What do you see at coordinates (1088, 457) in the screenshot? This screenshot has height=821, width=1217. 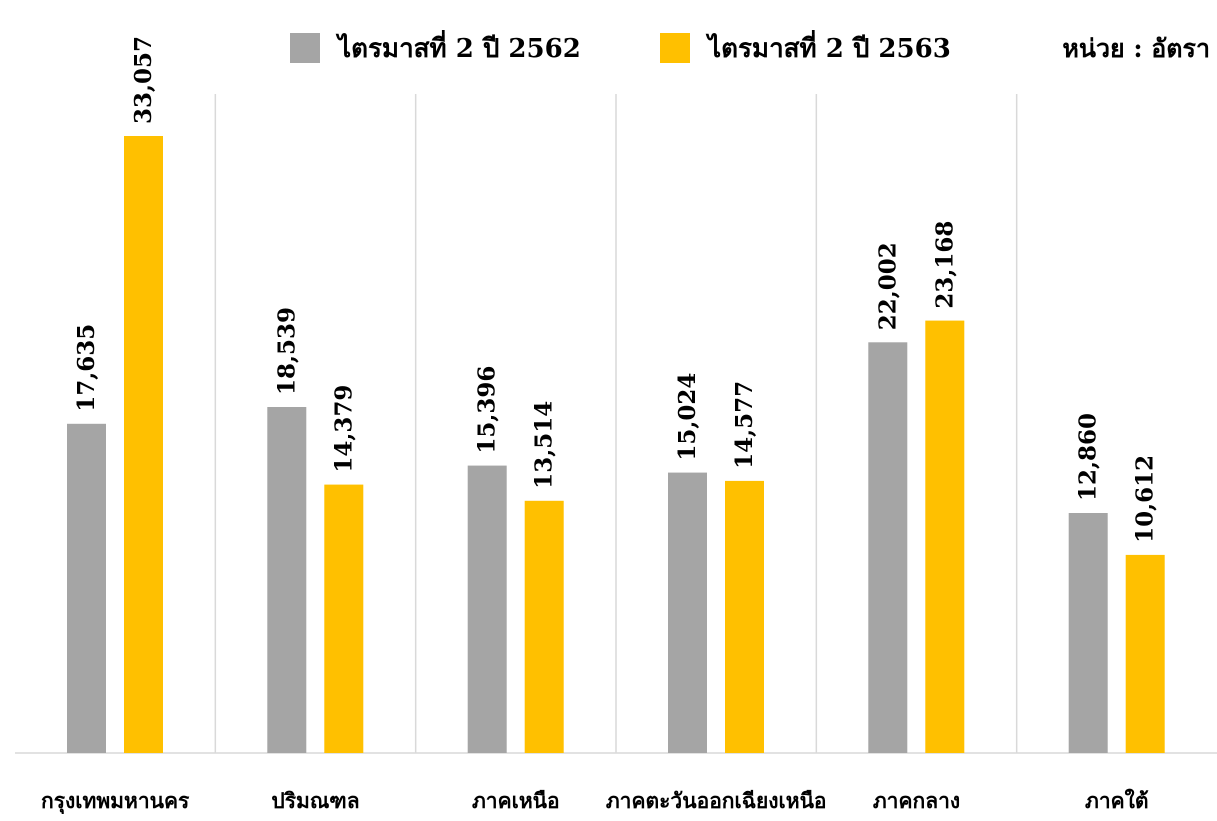 I see `data-label: 12,860` at bounding box center [1088, 457].